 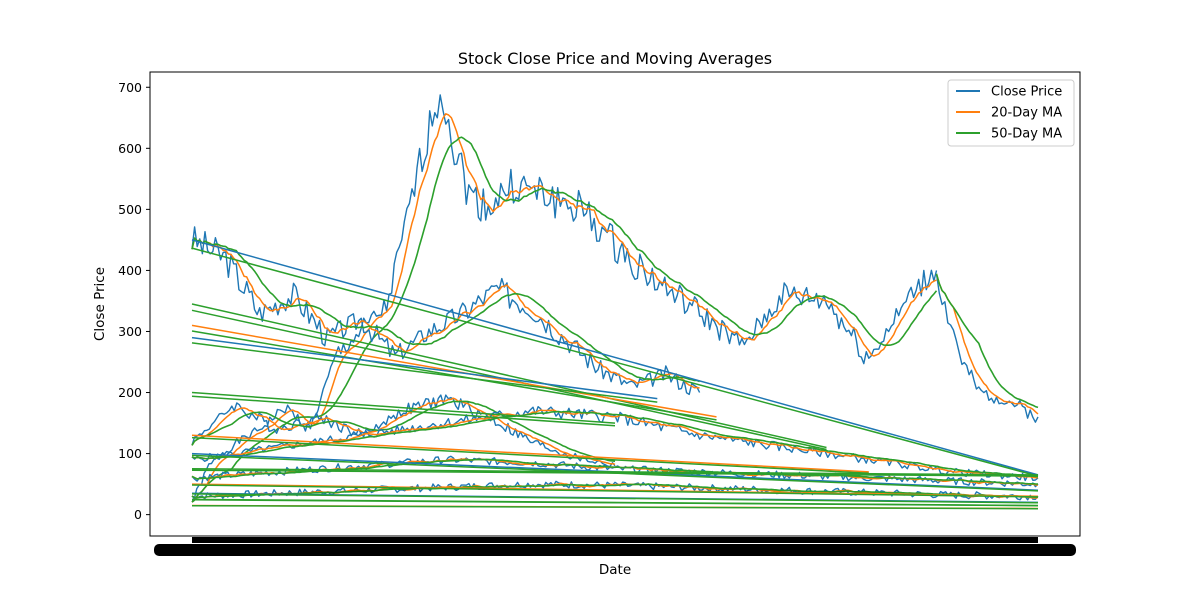 I want to click on x-tick-labels-dense, so click(x=615, y=550).